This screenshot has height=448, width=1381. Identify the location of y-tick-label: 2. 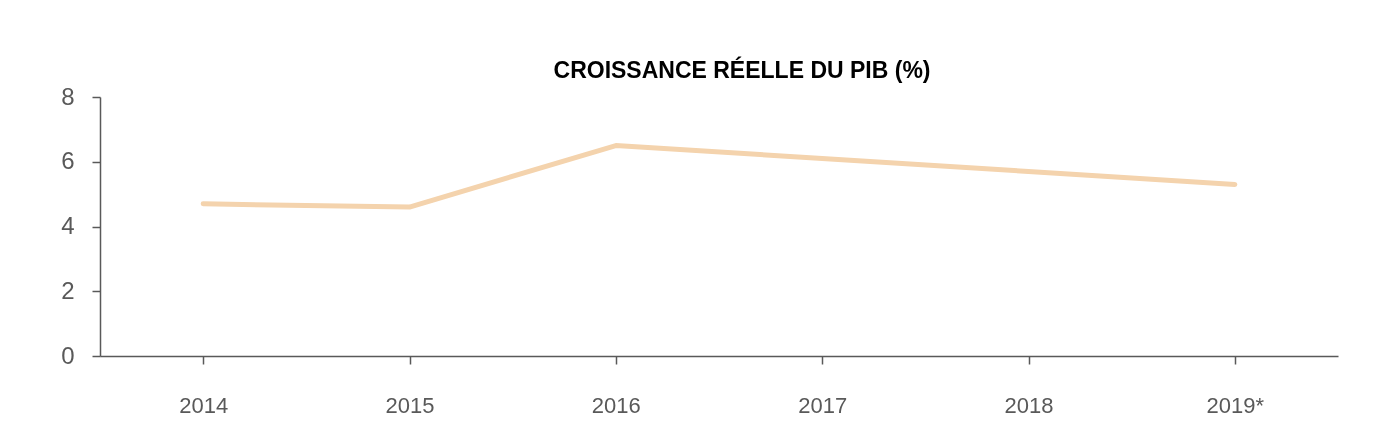
(68, 290).